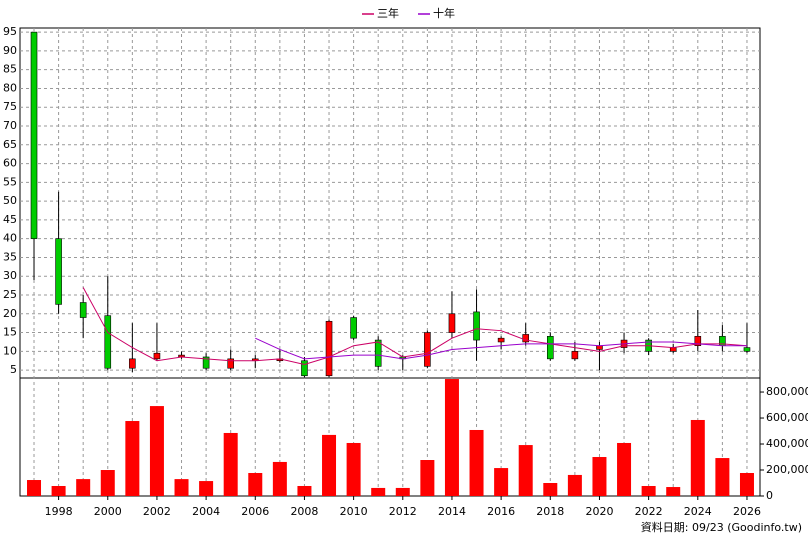  What do you see at coordinates (787, 443) in the screenshot?
I see `y2-tick-label: 400,000` at bounding box center [787, 443].